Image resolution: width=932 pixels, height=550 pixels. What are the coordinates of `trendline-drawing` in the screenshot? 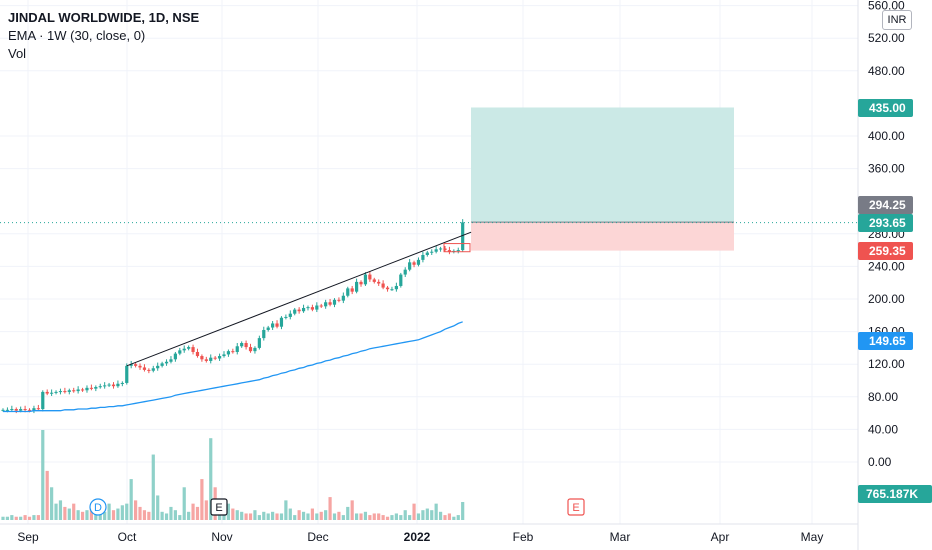 It's located at (299, 299).